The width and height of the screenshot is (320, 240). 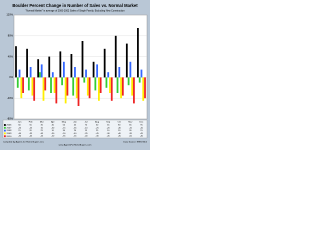 What do you see at coordinates (42, 122) in the screenshot?
I see `x-tick-label: Mar` at bounding box center [42, 122].